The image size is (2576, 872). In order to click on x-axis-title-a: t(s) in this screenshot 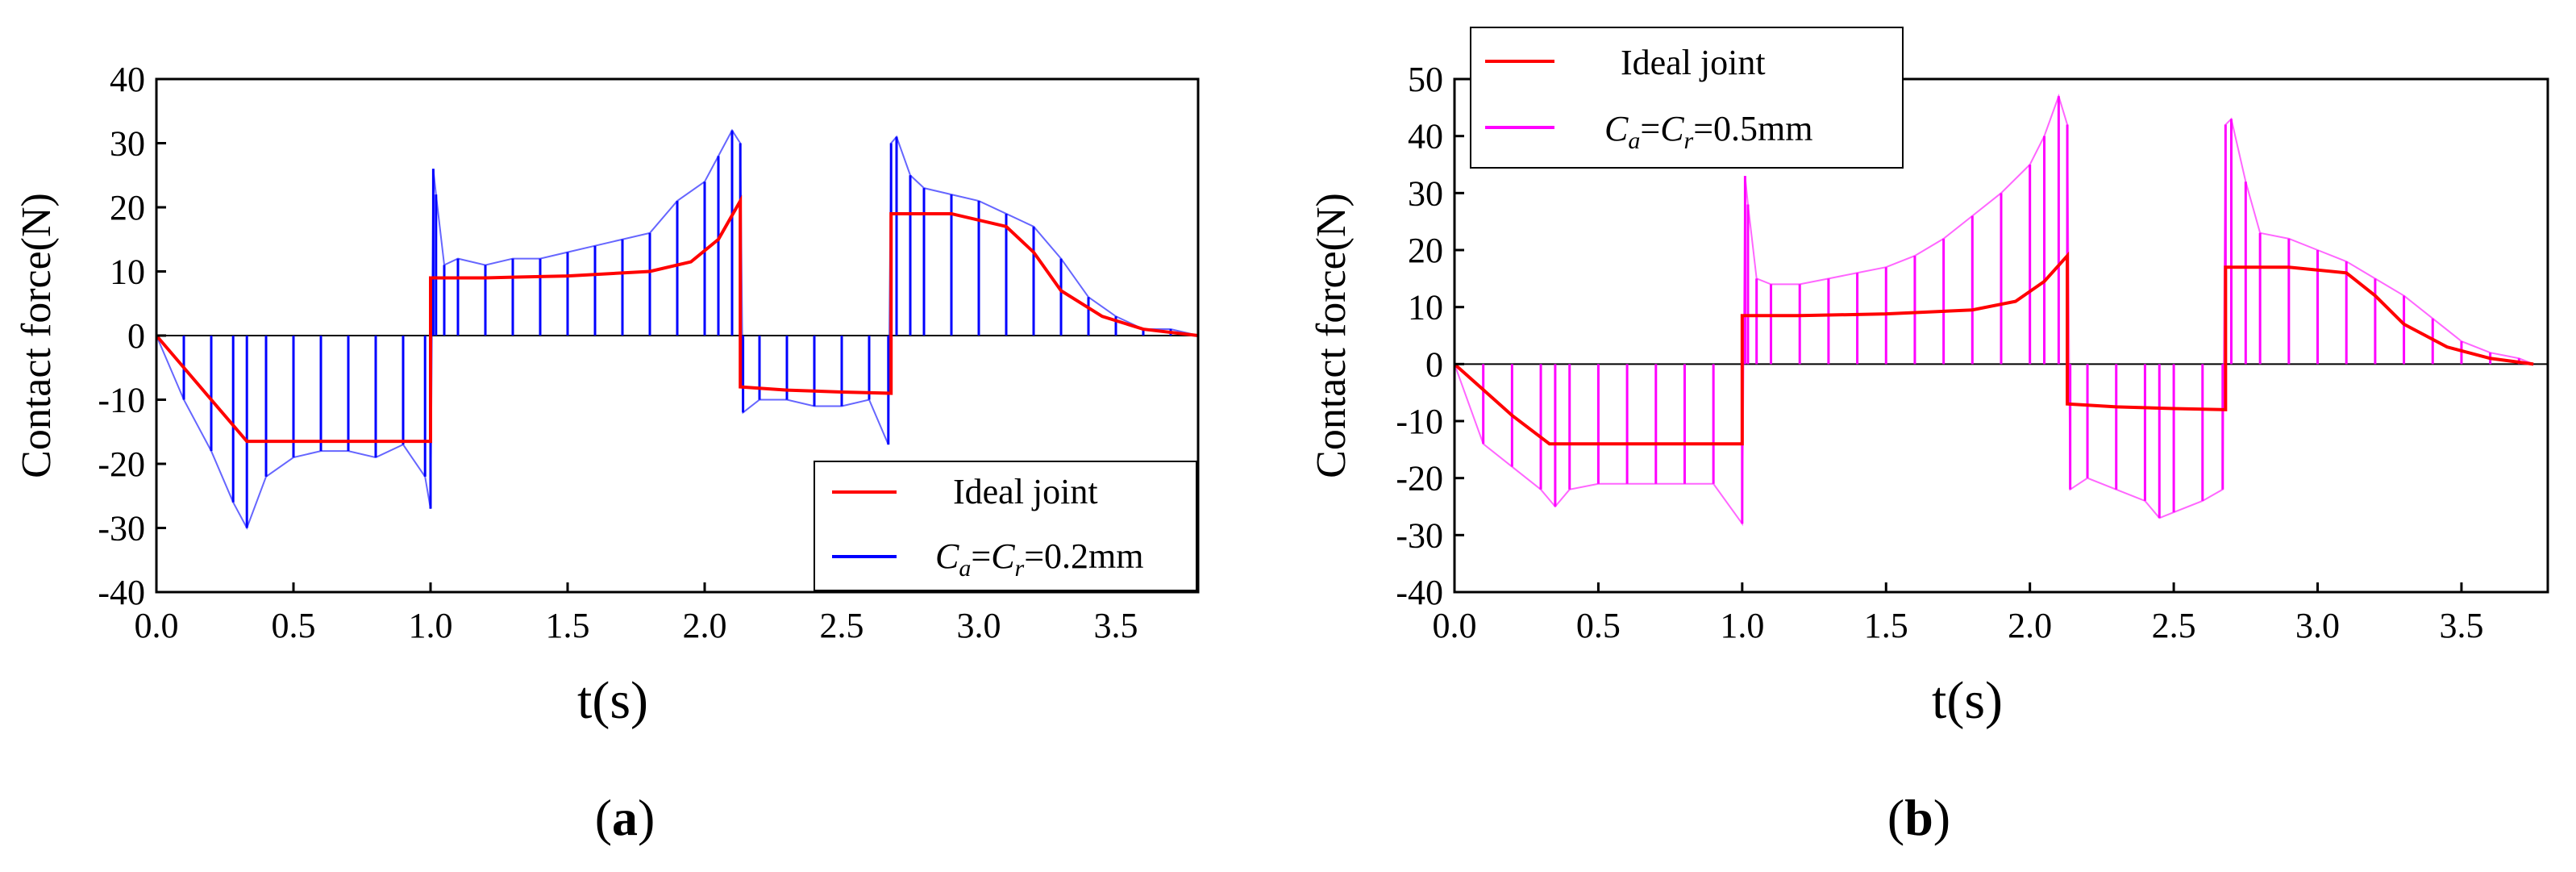, I will do `click(612, 700)`.